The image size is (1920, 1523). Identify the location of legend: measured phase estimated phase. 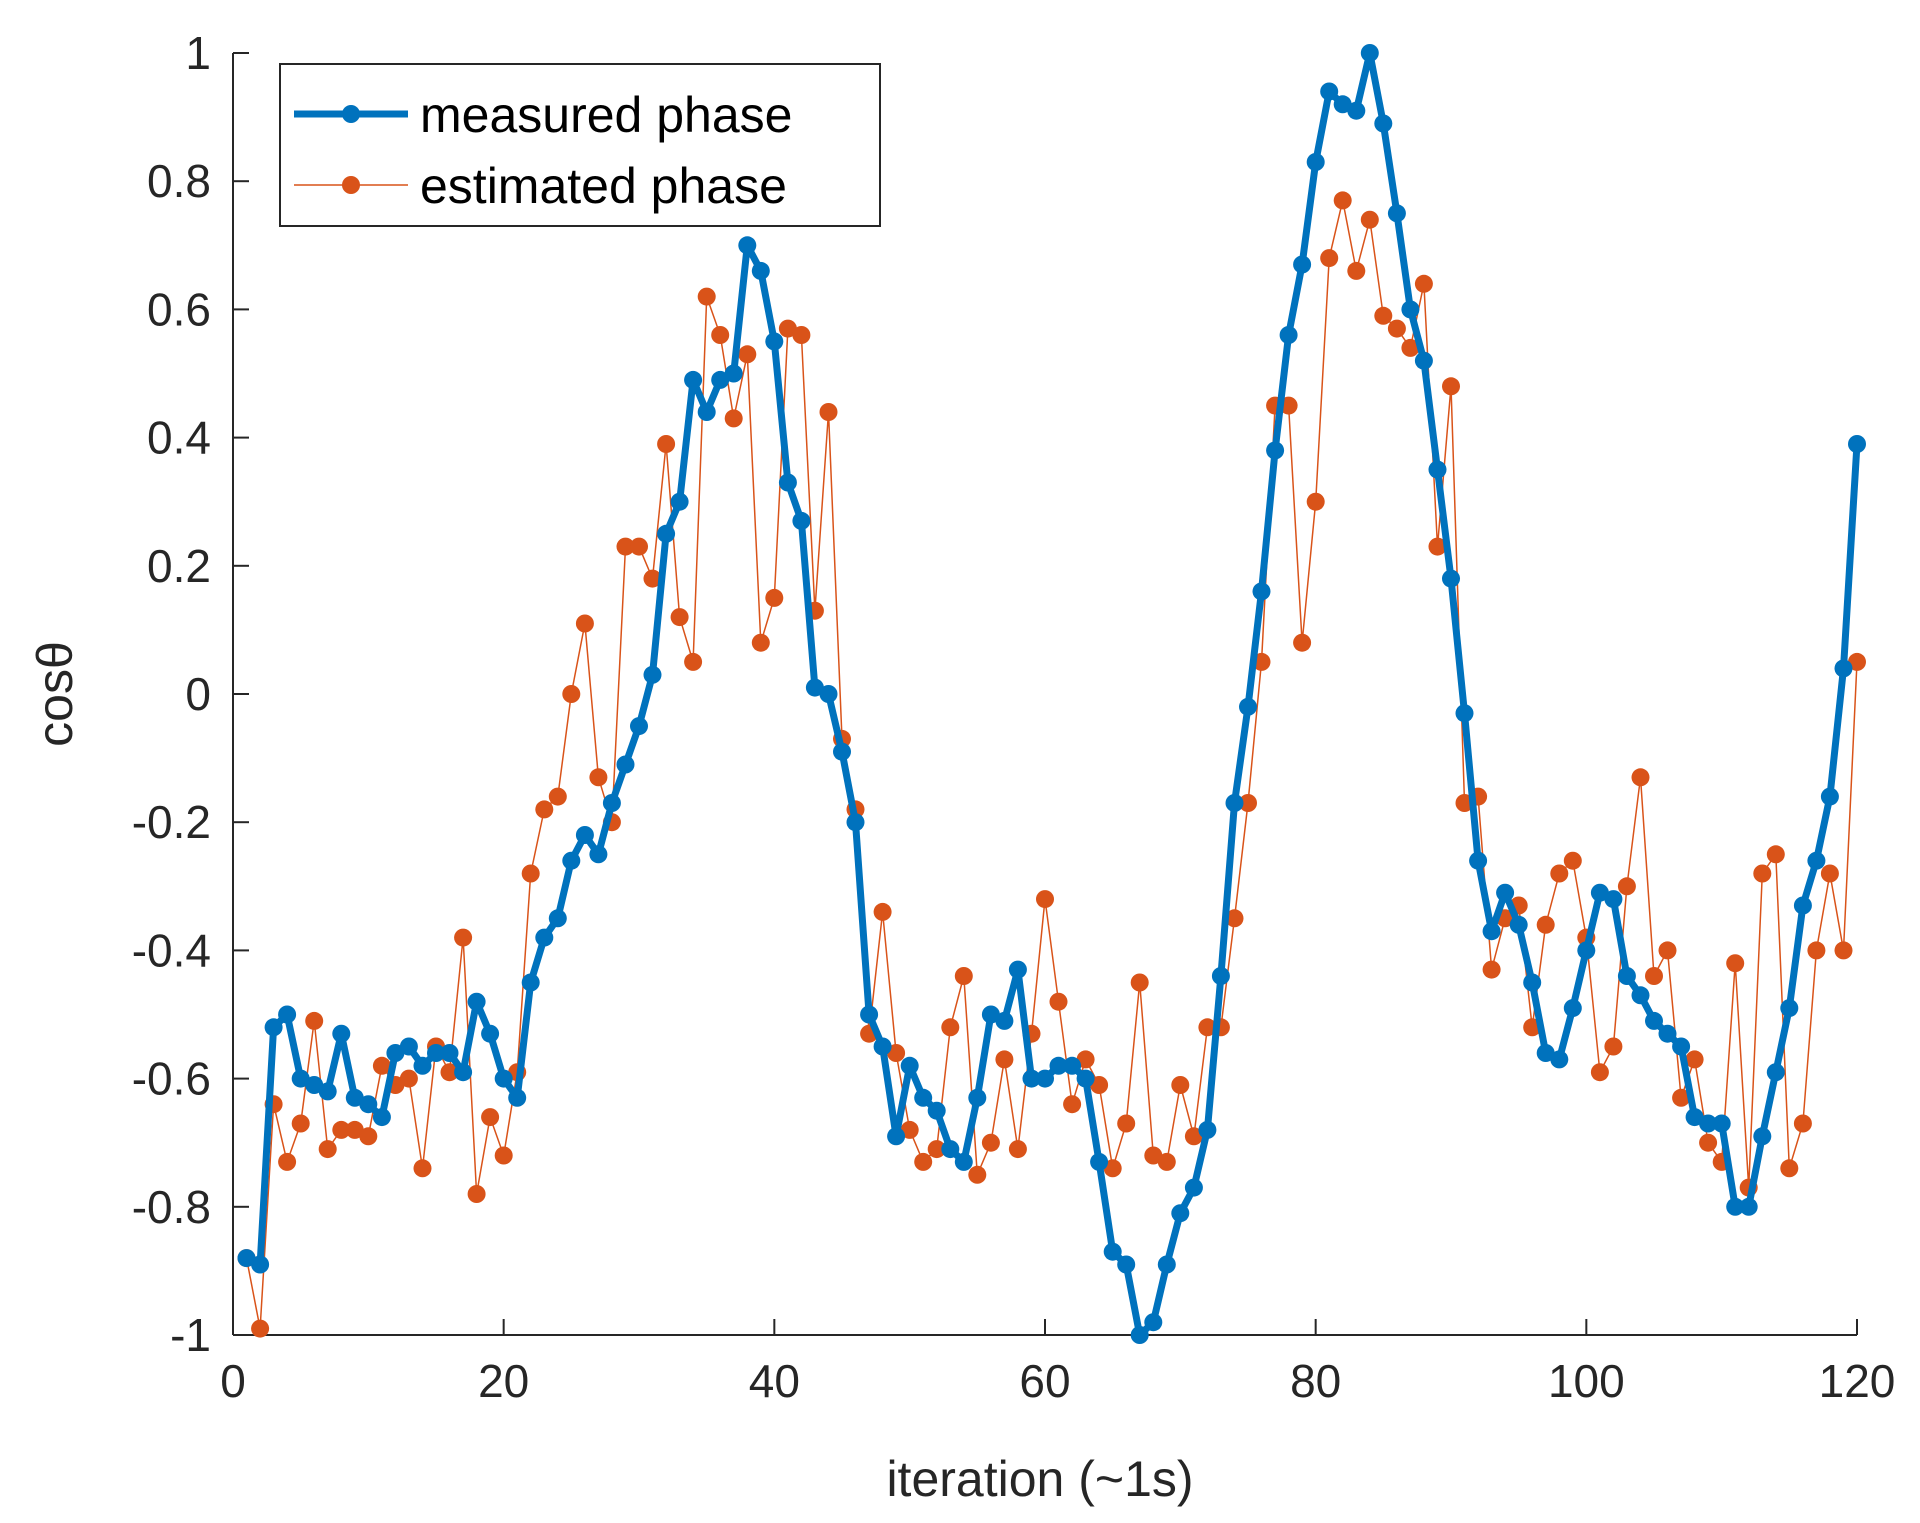
(580, 145).